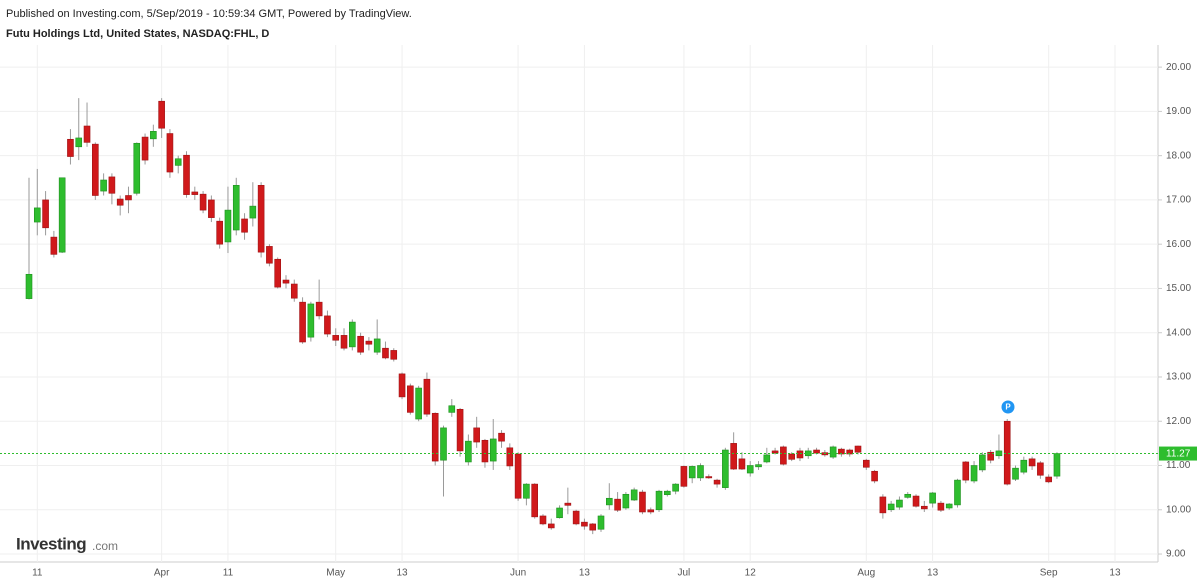 Image resolution: width=1200 pixels, height=582 pixels. What do you see at coordinates (751, 573) in the screenshot?
I see `x-tick-label: 12` at bounding box center [751, 573].